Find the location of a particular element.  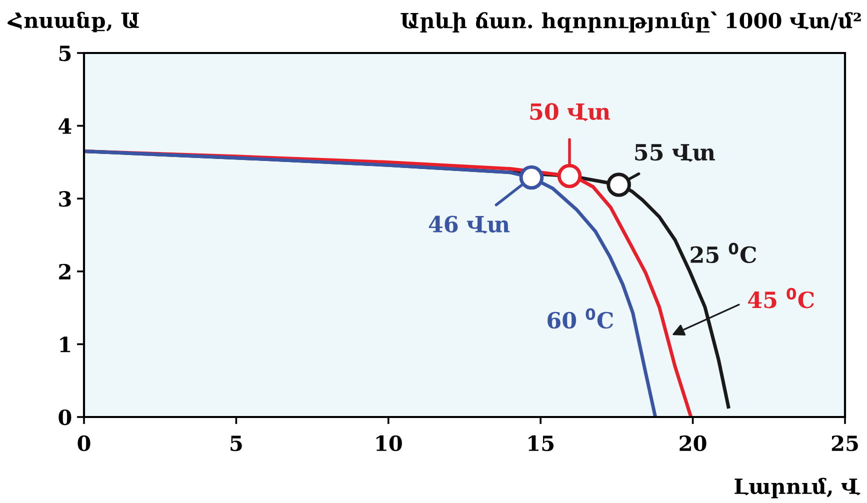

y-tick-label: 5 is located at coordinates (65, 54).